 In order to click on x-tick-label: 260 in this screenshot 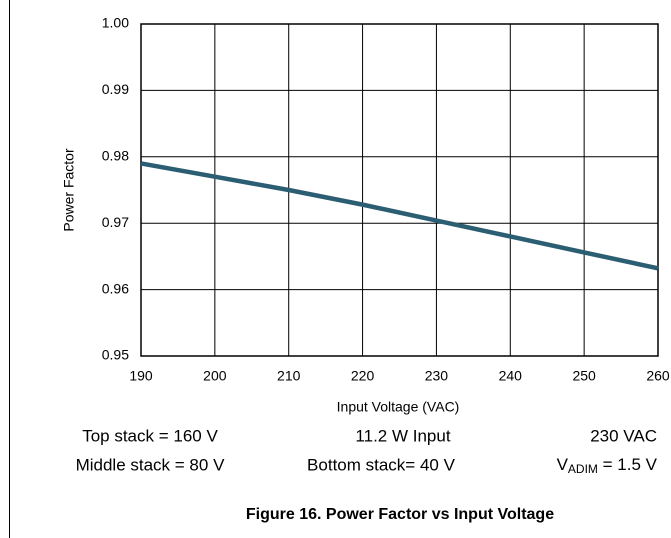, I will do `click(658, 376)`.